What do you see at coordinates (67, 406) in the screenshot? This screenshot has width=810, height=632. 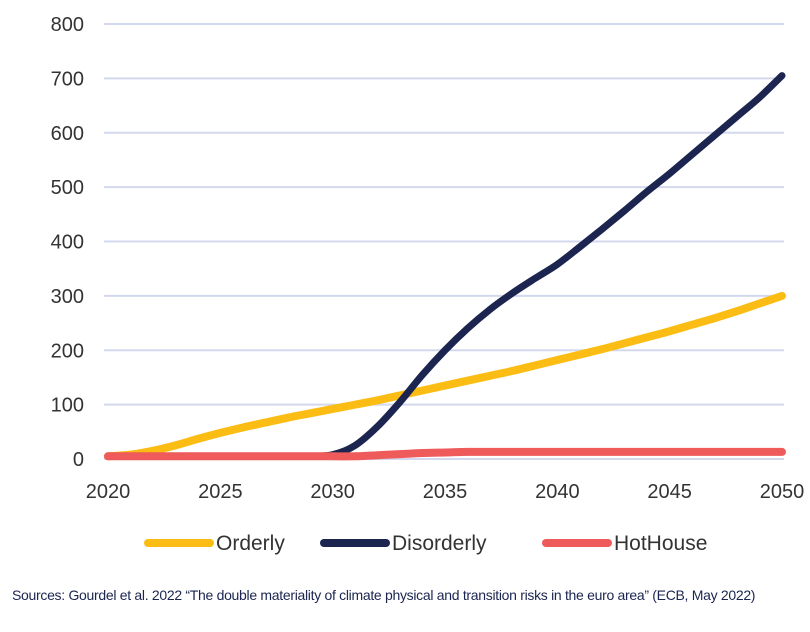 I see `y-tick-label: 100` at bounding box center [67, 406].